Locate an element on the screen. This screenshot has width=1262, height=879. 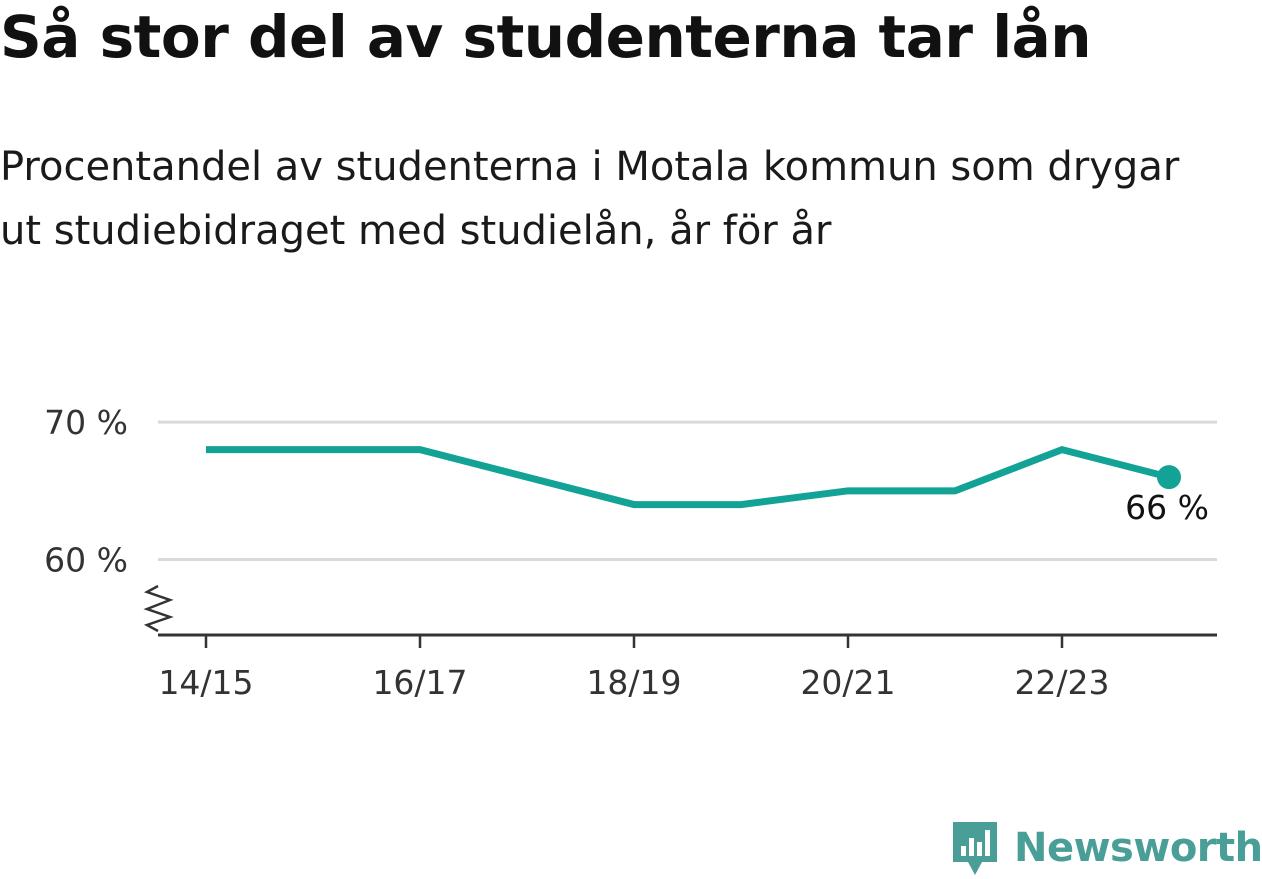
gridlines is located at coordinates (687, 490).